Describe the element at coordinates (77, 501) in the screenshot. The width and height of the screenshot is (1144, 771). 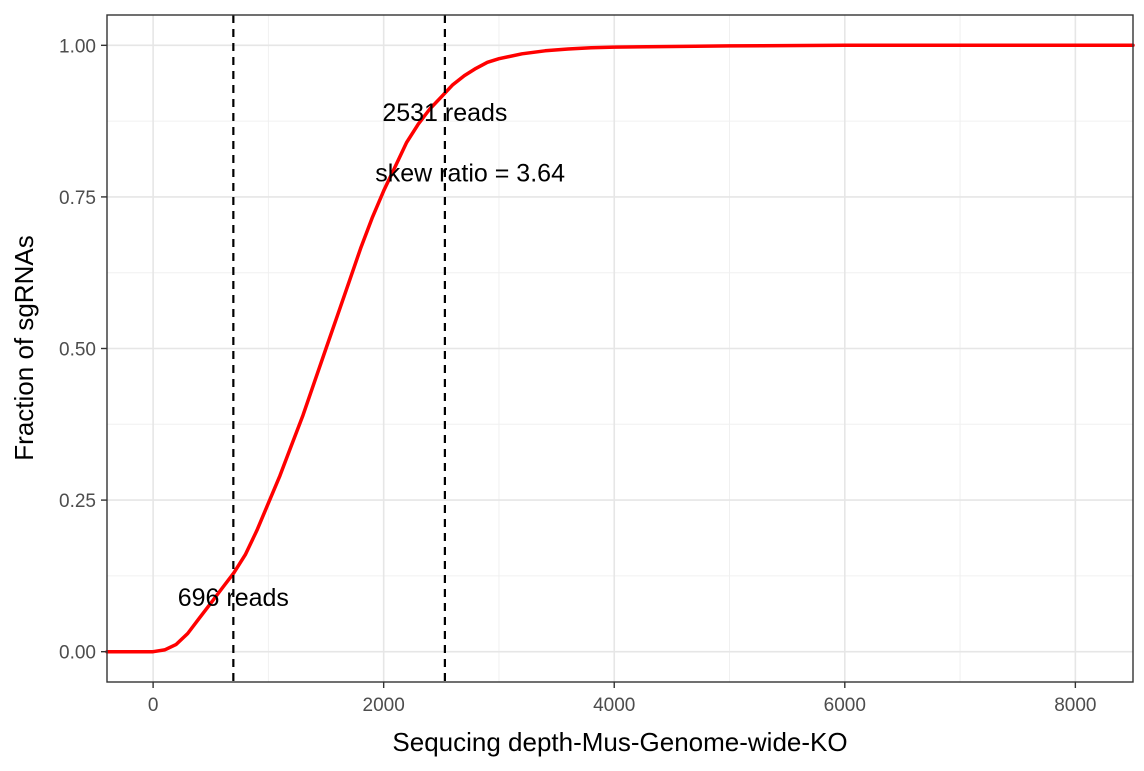
I see `y-tick-label-1: 0.25` at that location.